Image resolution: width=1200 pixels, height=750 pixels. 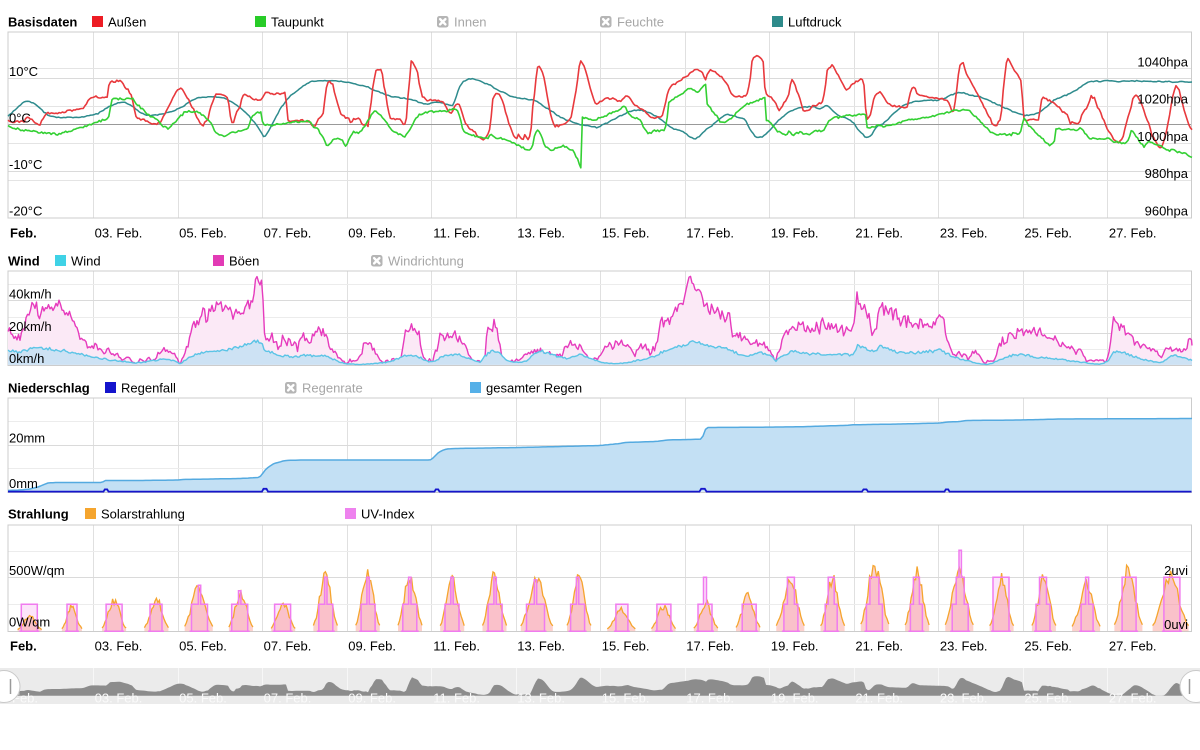 What do you see at coordinates (148, 388) in the screenshot?
I see `svg-text: Regenfall` at bounding box center [148, 388].